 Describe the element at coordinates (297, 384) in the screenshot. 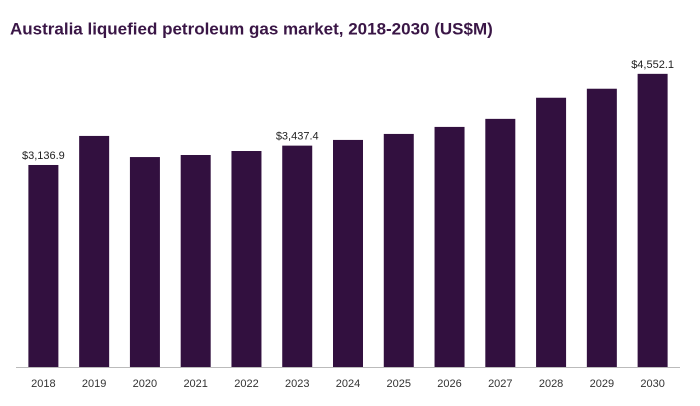

I see `x-tick-label: 2023` at that location.